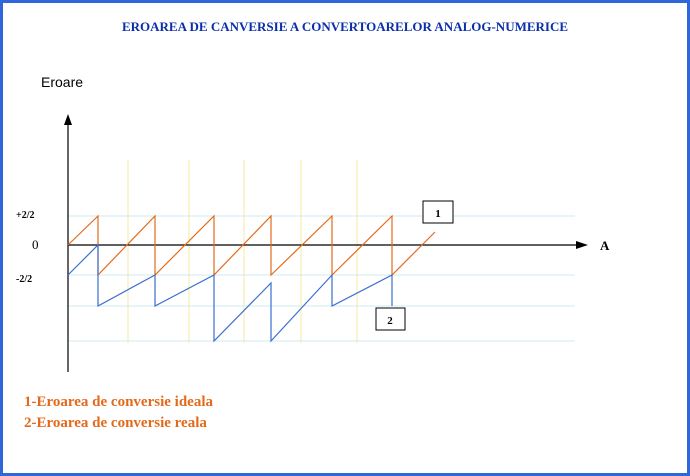 The height and width of the screenshot is (476, 690). Describe the element at coordinates (115, 423) in the screenshot. I see `legend-item-real: 2-Eroarea de conversie reala` at that location.